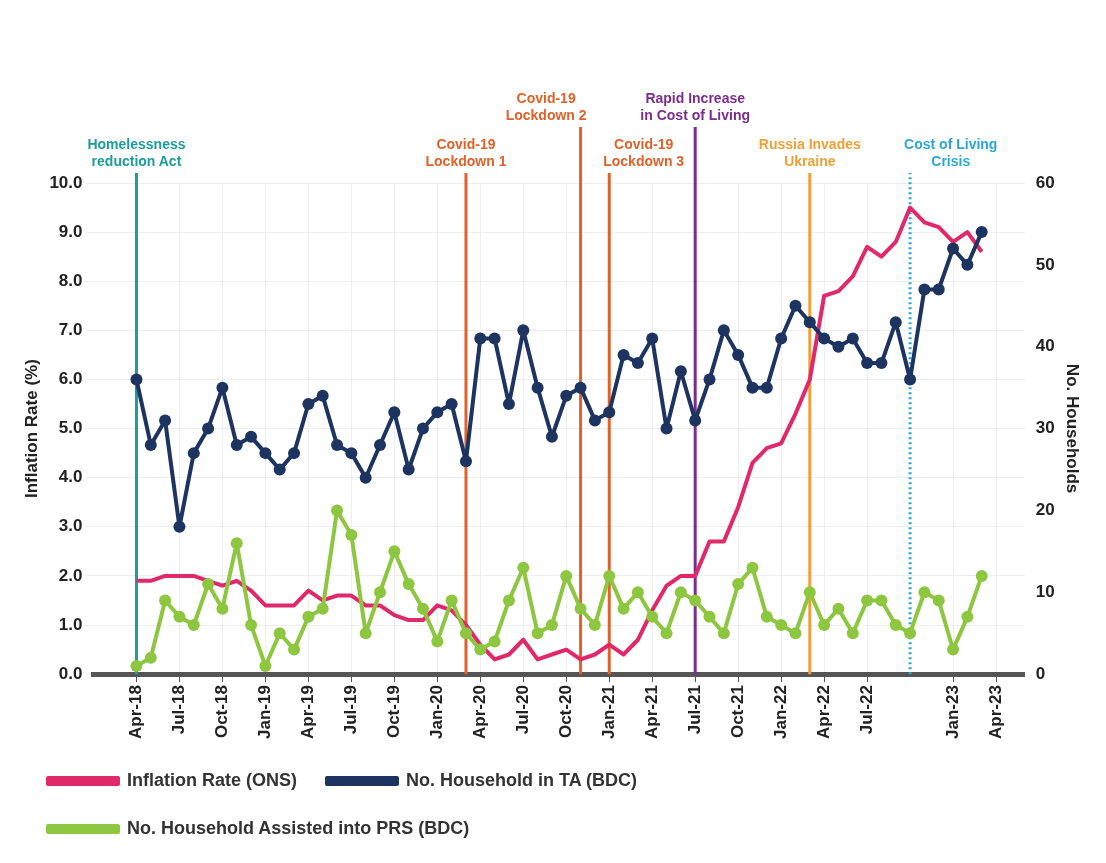  I want to click on y-tick-label: 2.0, so click(70, 575).